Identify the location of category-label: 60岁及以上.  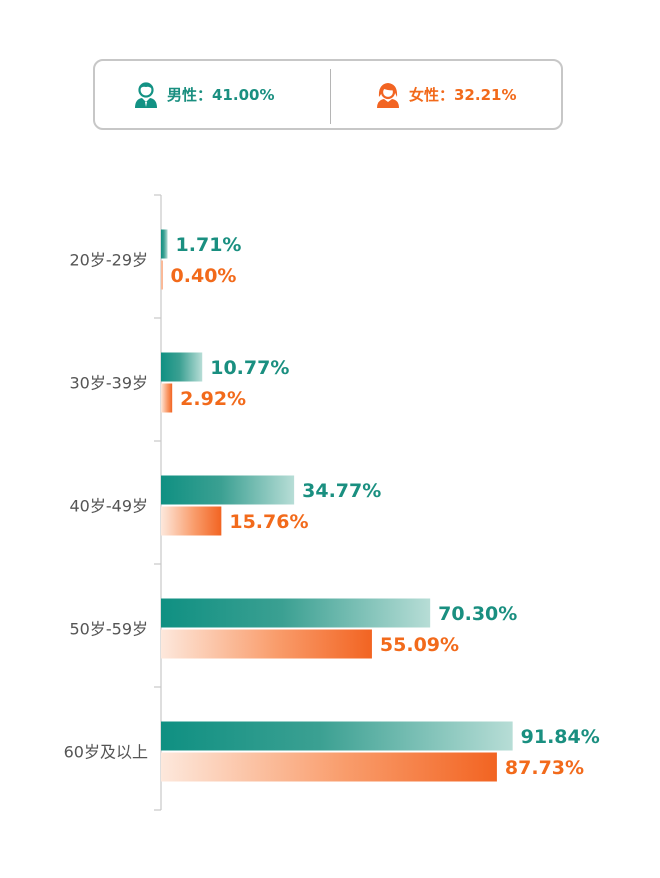
(106, 752).